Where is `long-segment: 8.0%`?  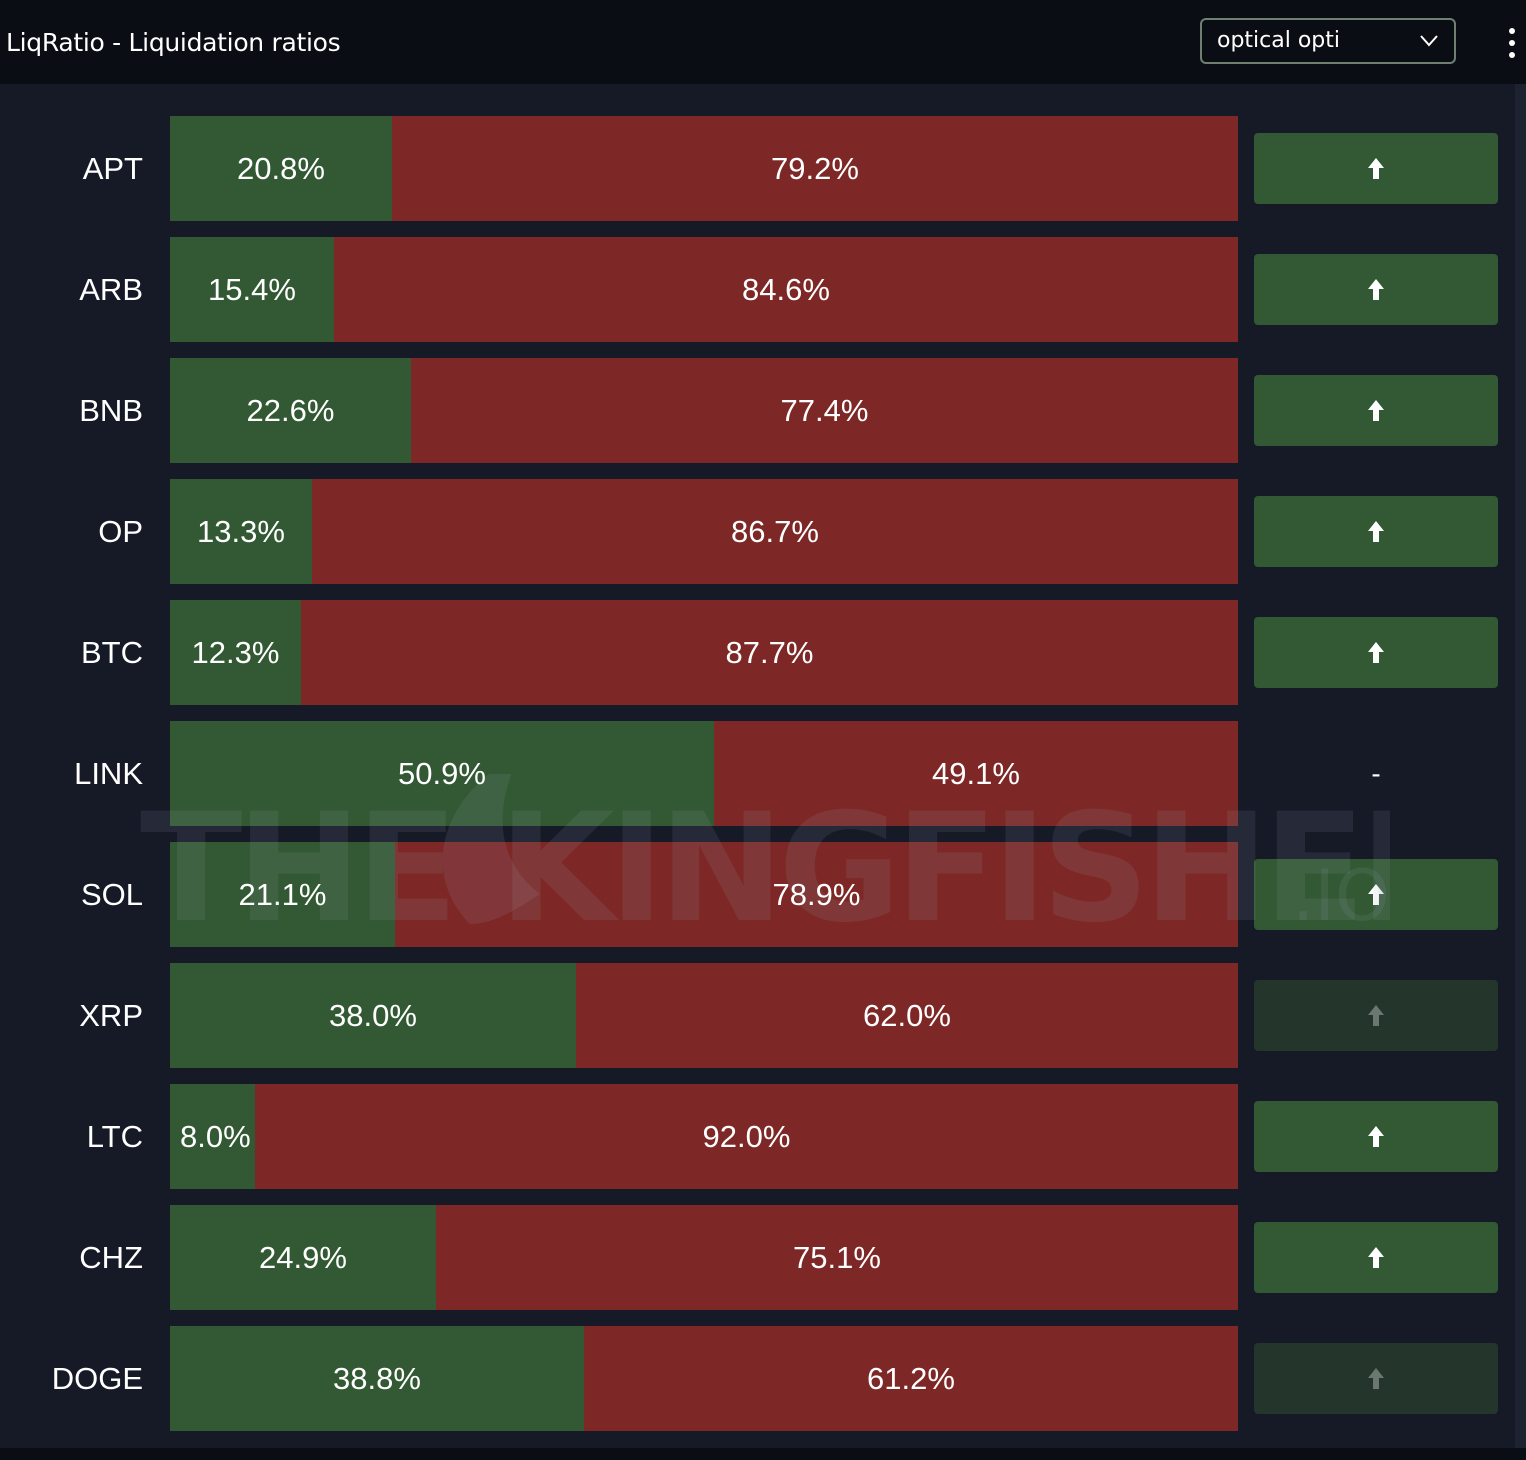
long-segment: 8.0% is located at coordinates (212, 1136).